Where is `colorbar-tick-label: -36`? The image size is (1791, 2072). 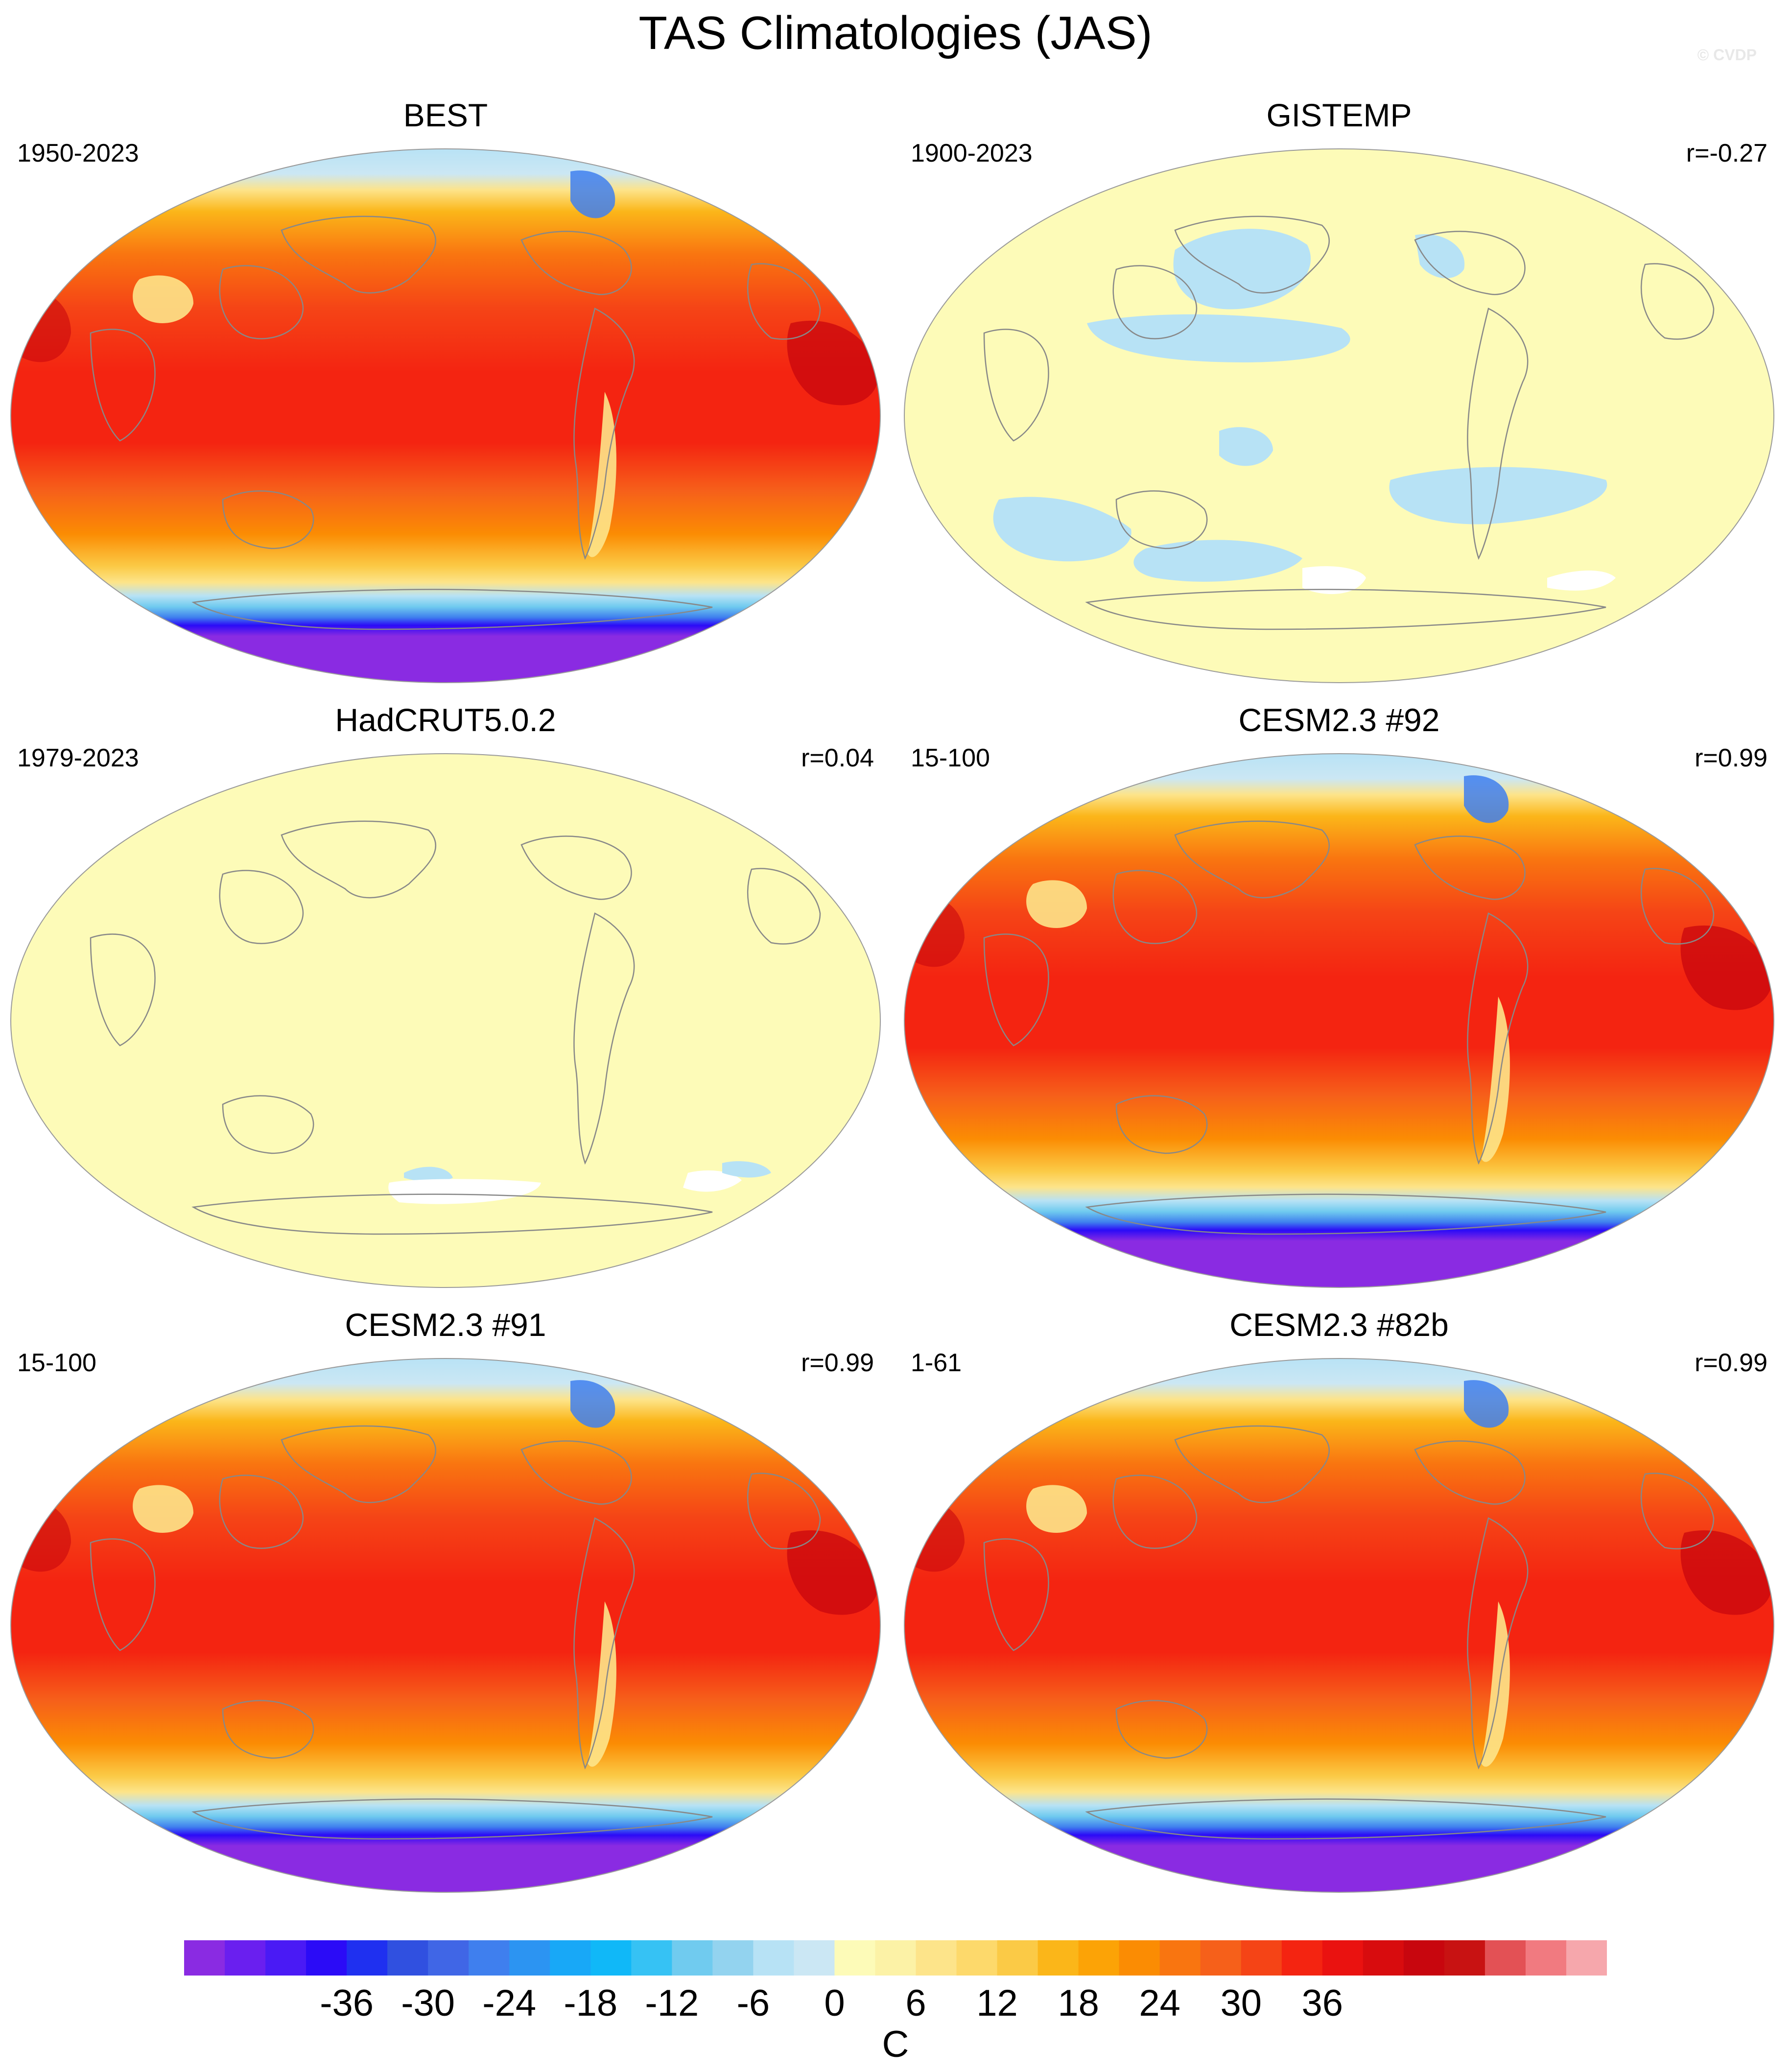
colorbar-tick-label: -36 is located at coordinates (347, 2003).